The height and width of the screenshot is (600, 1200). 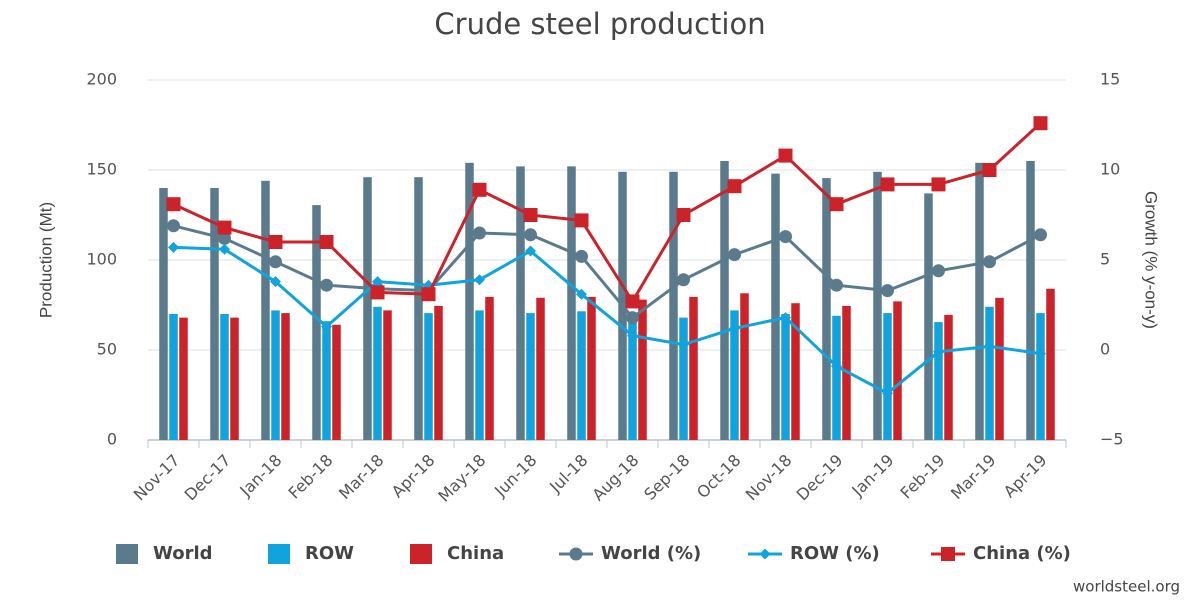 I want to click on x-tick-label: Apr-19, so click(x=1025, y=476).